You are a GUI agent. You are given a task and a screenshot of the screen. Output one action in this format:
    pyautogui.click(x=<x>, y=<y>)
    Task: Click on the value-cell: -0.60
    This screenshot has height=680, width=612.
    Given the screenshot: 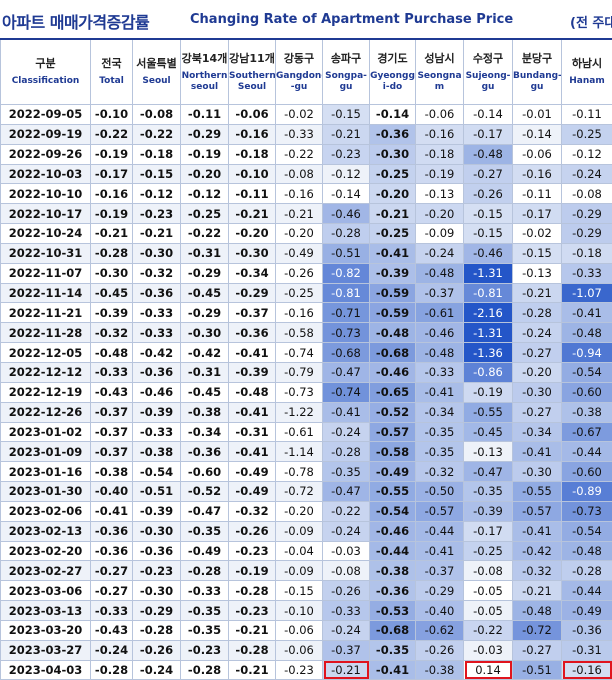 What is the action you would take?
    pyautogui.click(x=205, y=472)
    